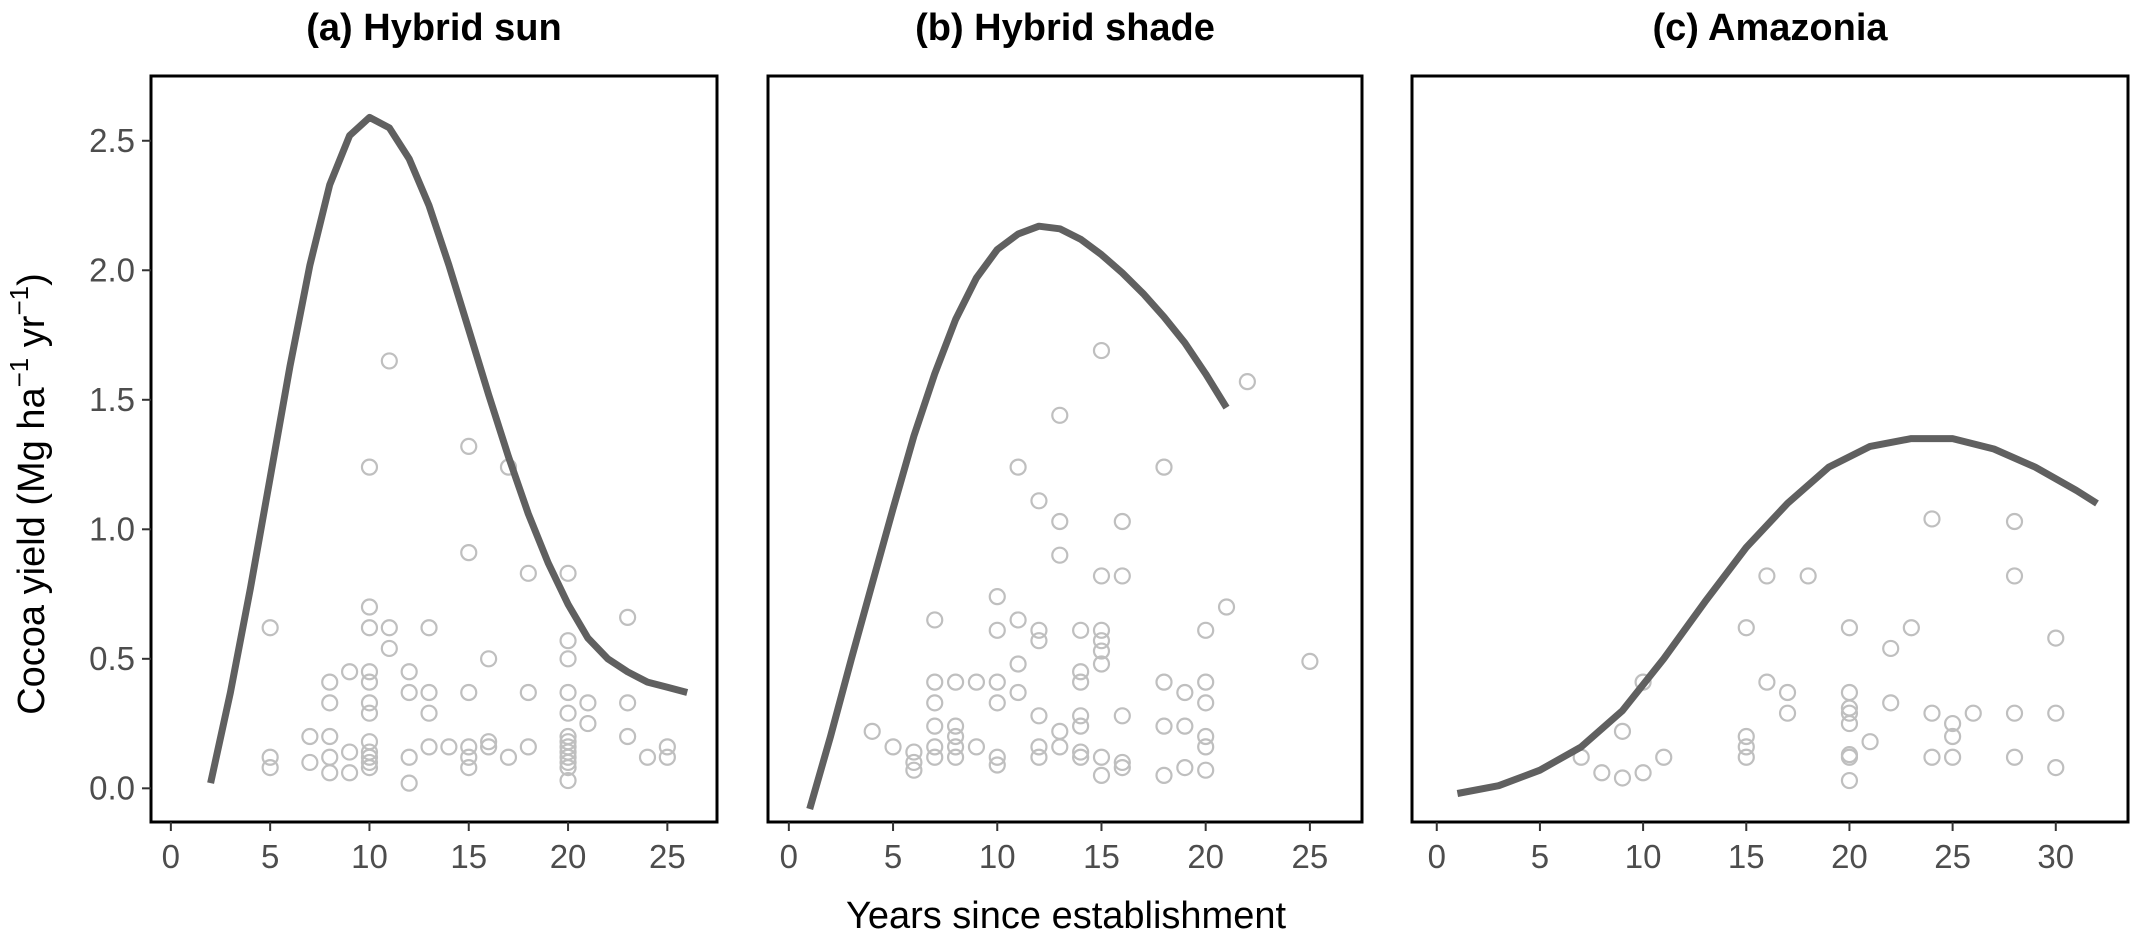  Describe the element at coordinates (893, 856) in the screenshot. I see `x-tick-label: 5` at that location.